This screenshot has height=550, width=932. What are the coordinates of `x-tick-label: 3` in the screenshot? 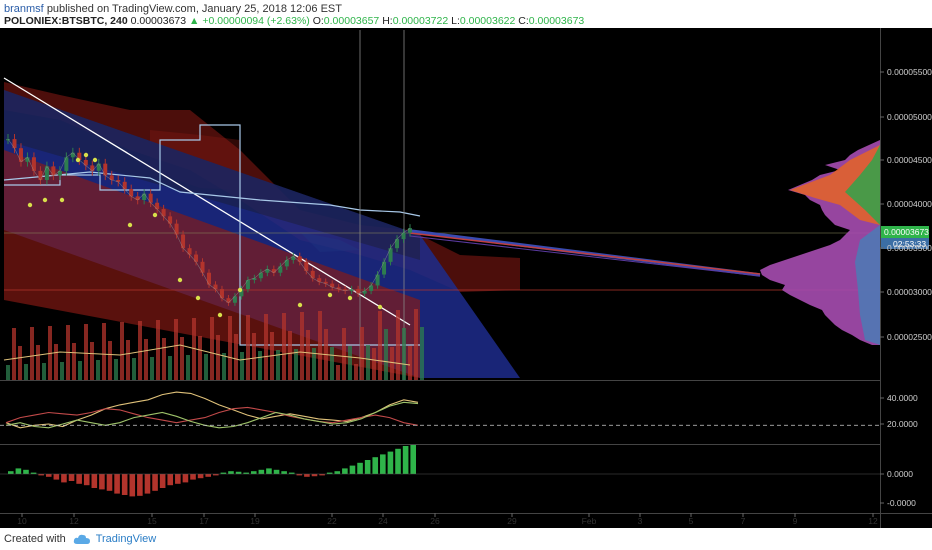 It's located at (640, 521).